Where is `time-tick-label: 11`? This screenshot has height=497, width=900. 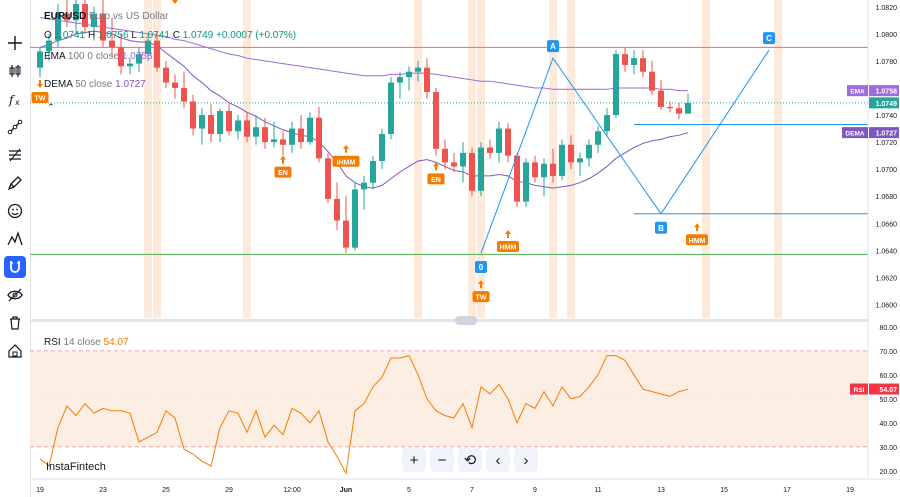
time-tick-label: 11 is located at coordinates (597, 490).